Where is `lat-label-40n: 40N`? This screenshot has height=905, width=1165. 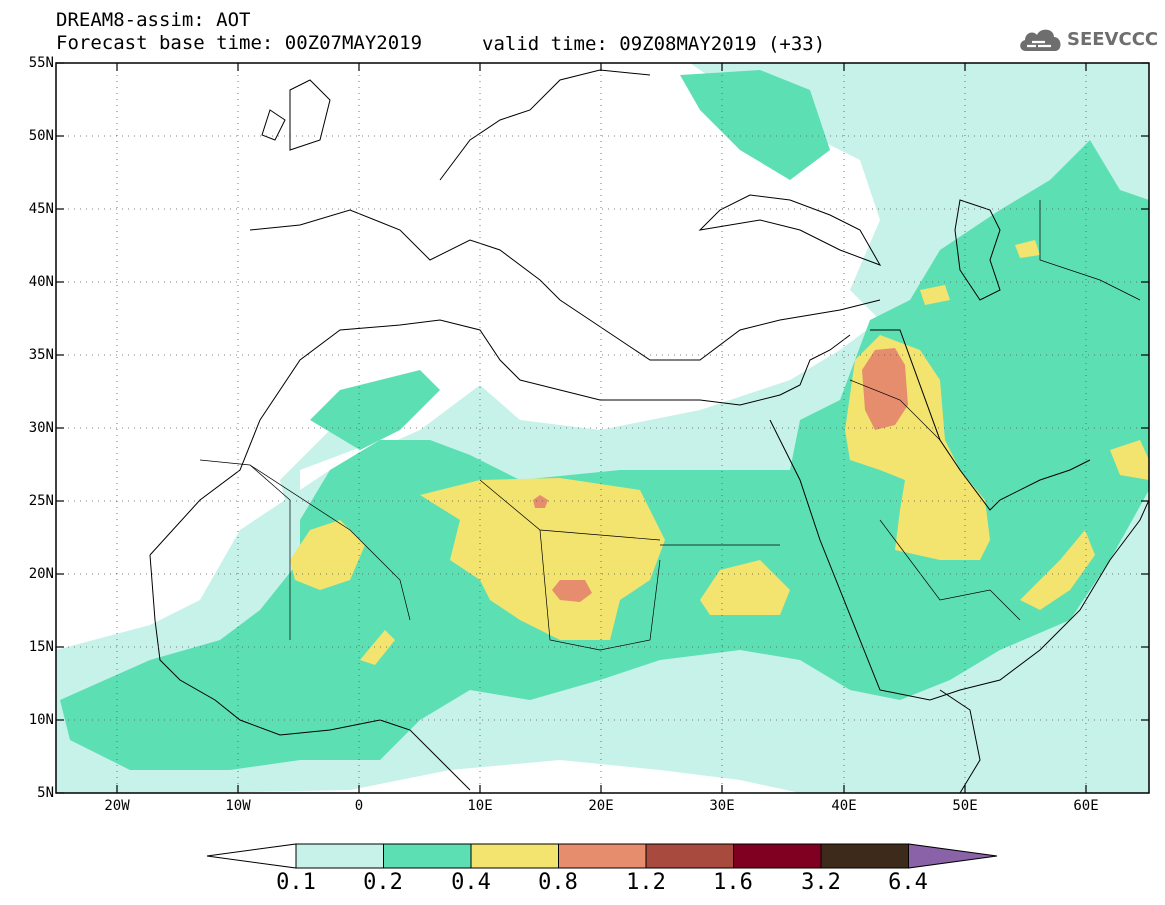
lat-label-40n: 40N is located at coordinates (41, 282).